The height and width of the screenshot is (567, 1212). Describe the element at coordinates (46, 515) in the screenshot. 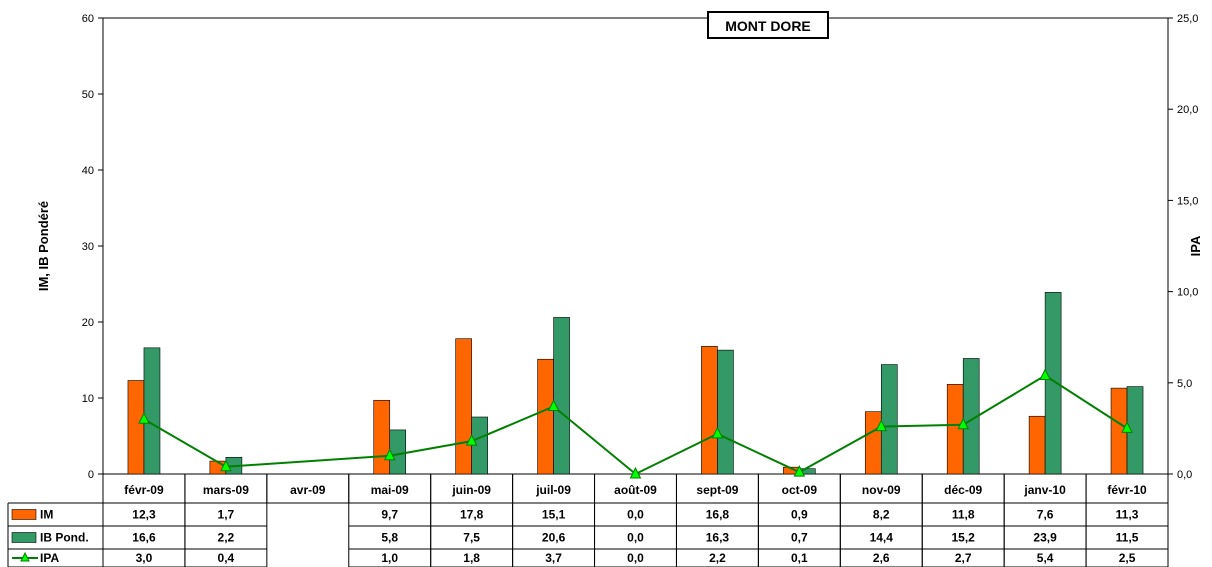

I see `legend-label: IM` at that location.